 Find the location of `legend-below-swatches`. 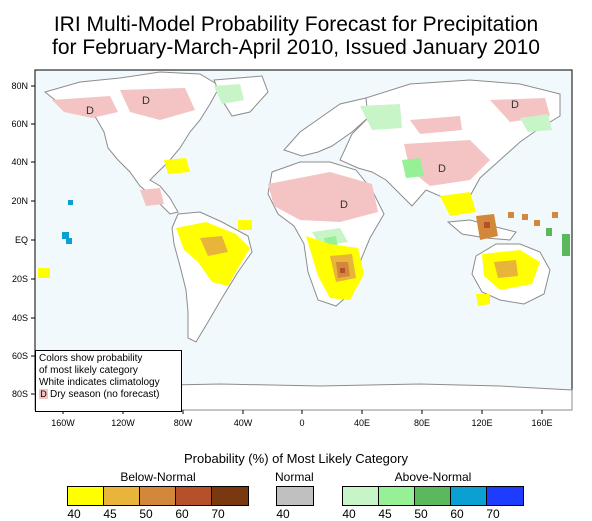

legend-below-swatches is located at coordinates (158, 496).